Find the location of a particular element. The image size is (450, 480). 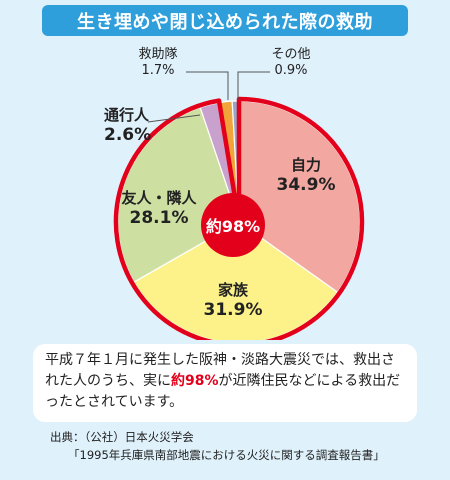

page-title: 生き埋めや閉じ込められた際の救助 is located at coordinates (225, 20).